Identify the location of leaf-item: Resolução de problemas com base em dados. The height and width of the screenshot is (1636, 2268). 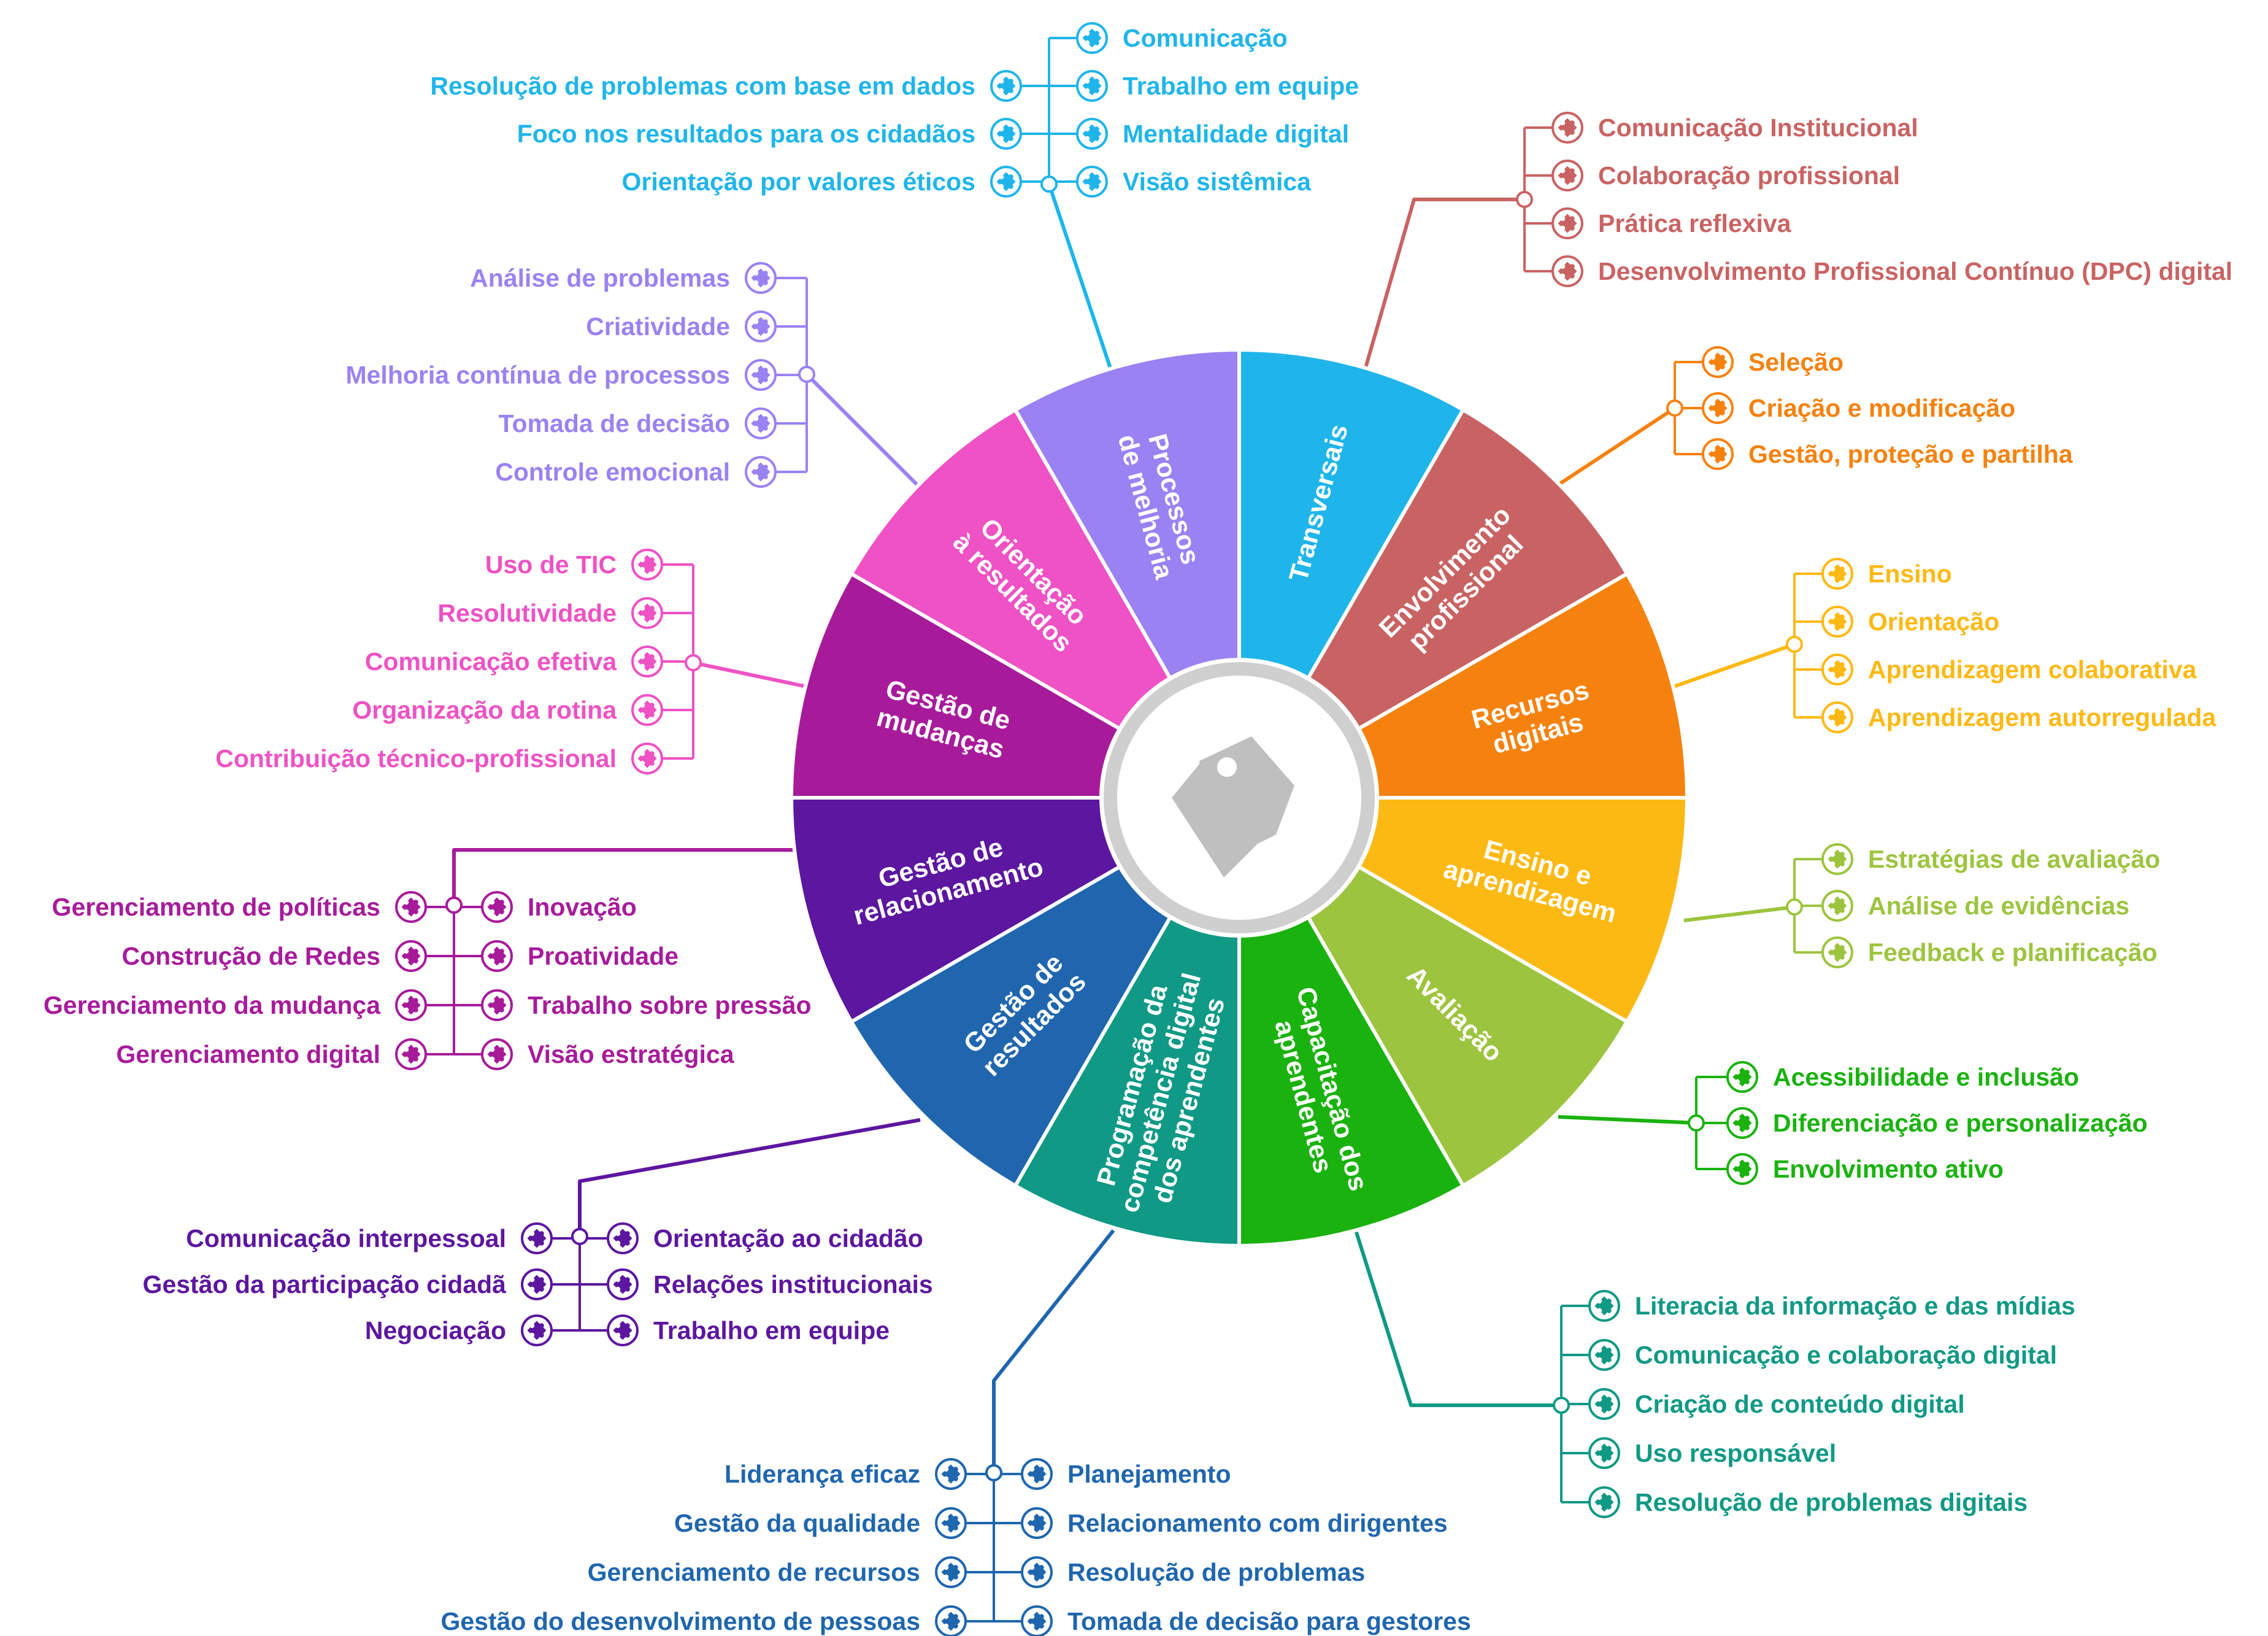
(726, 86).